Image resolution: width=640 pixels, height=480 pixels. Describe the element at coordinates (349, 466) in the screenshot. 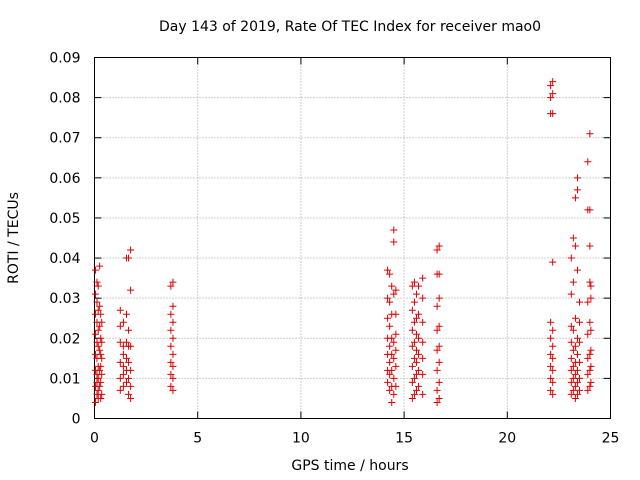

I see `x-axis-label: GPS time / hours` at that location.